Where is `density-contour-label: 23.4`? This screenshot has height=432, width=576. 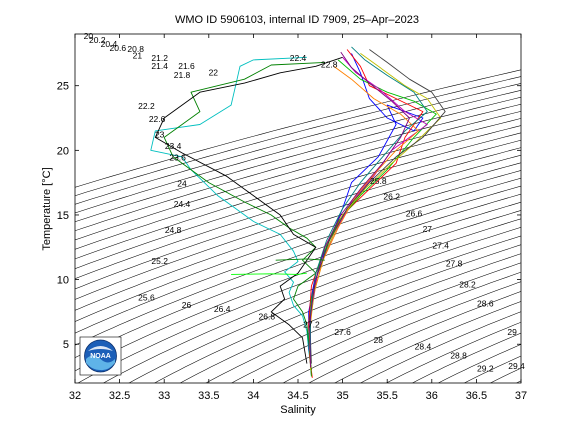 density-contour-label: 23.4 is located at coordinates (173, 146).